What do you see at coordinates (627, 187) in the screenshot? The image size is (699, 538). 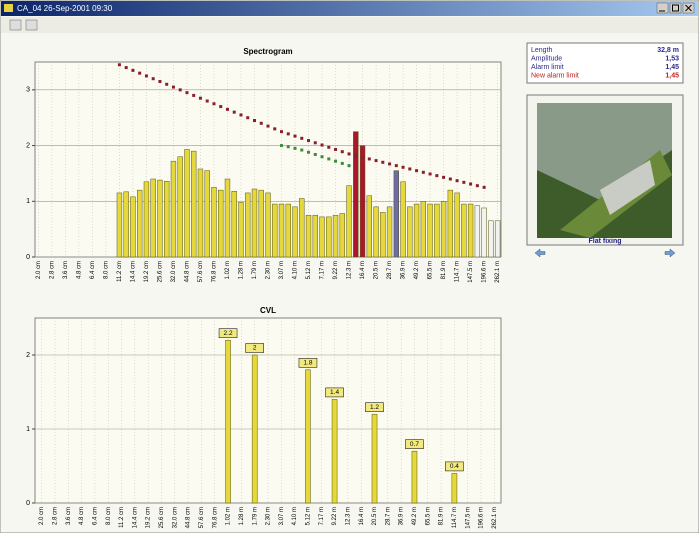 I see `photo-plate` at bounding box center [627, 187].